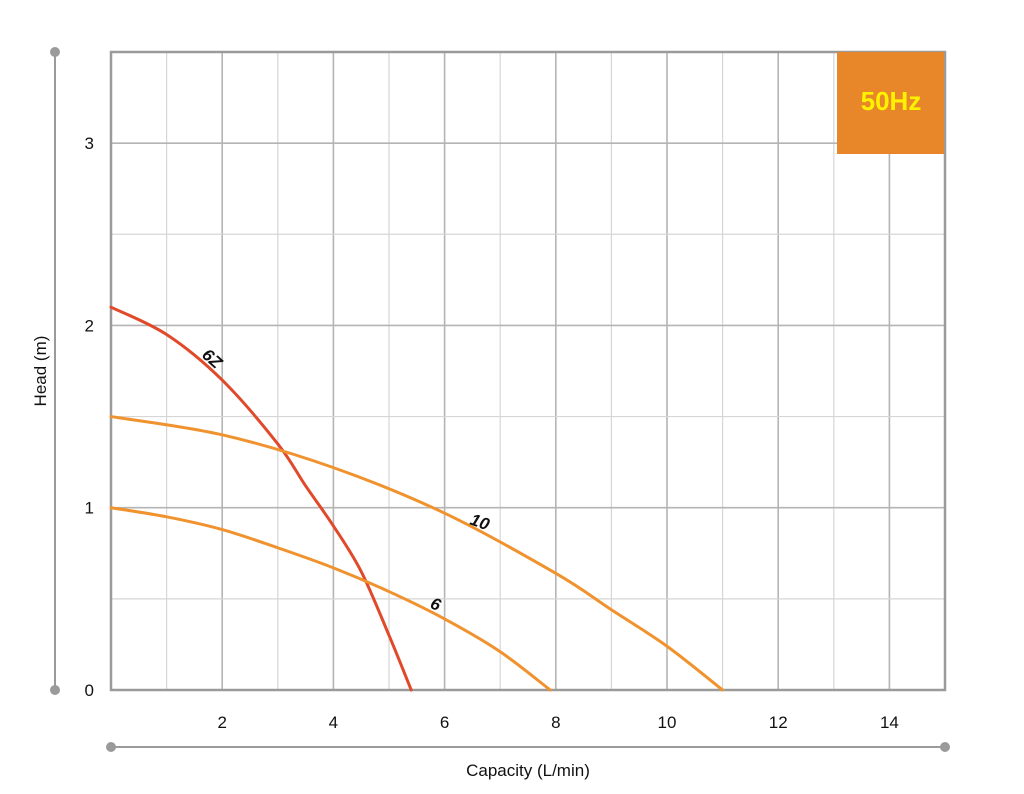  What do you see at coordinates (436, 604) in the screenshot?
I see `series-label-6: 6` at bounding box center [436, 604].